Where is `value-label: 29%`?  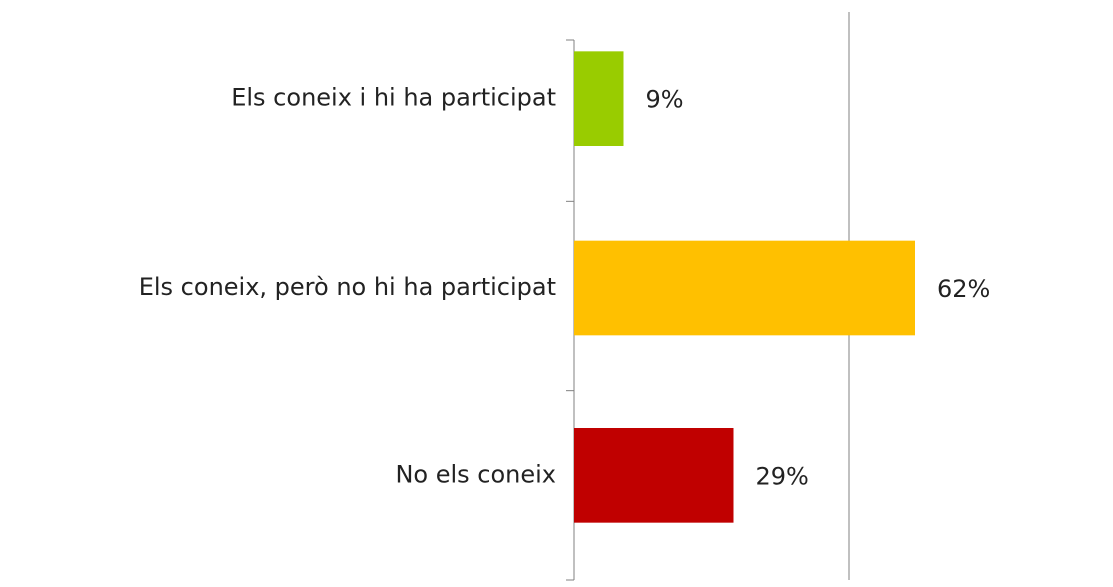 value-label: 29% is located at coordinates (782, 476).